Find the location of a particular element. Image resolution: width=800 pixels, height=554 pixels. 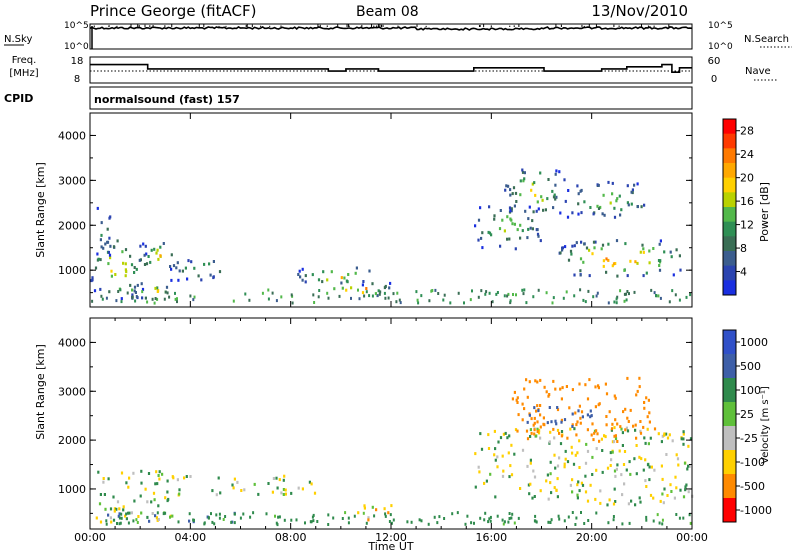

colorbar-swatch is located at coordinates (729, 342).